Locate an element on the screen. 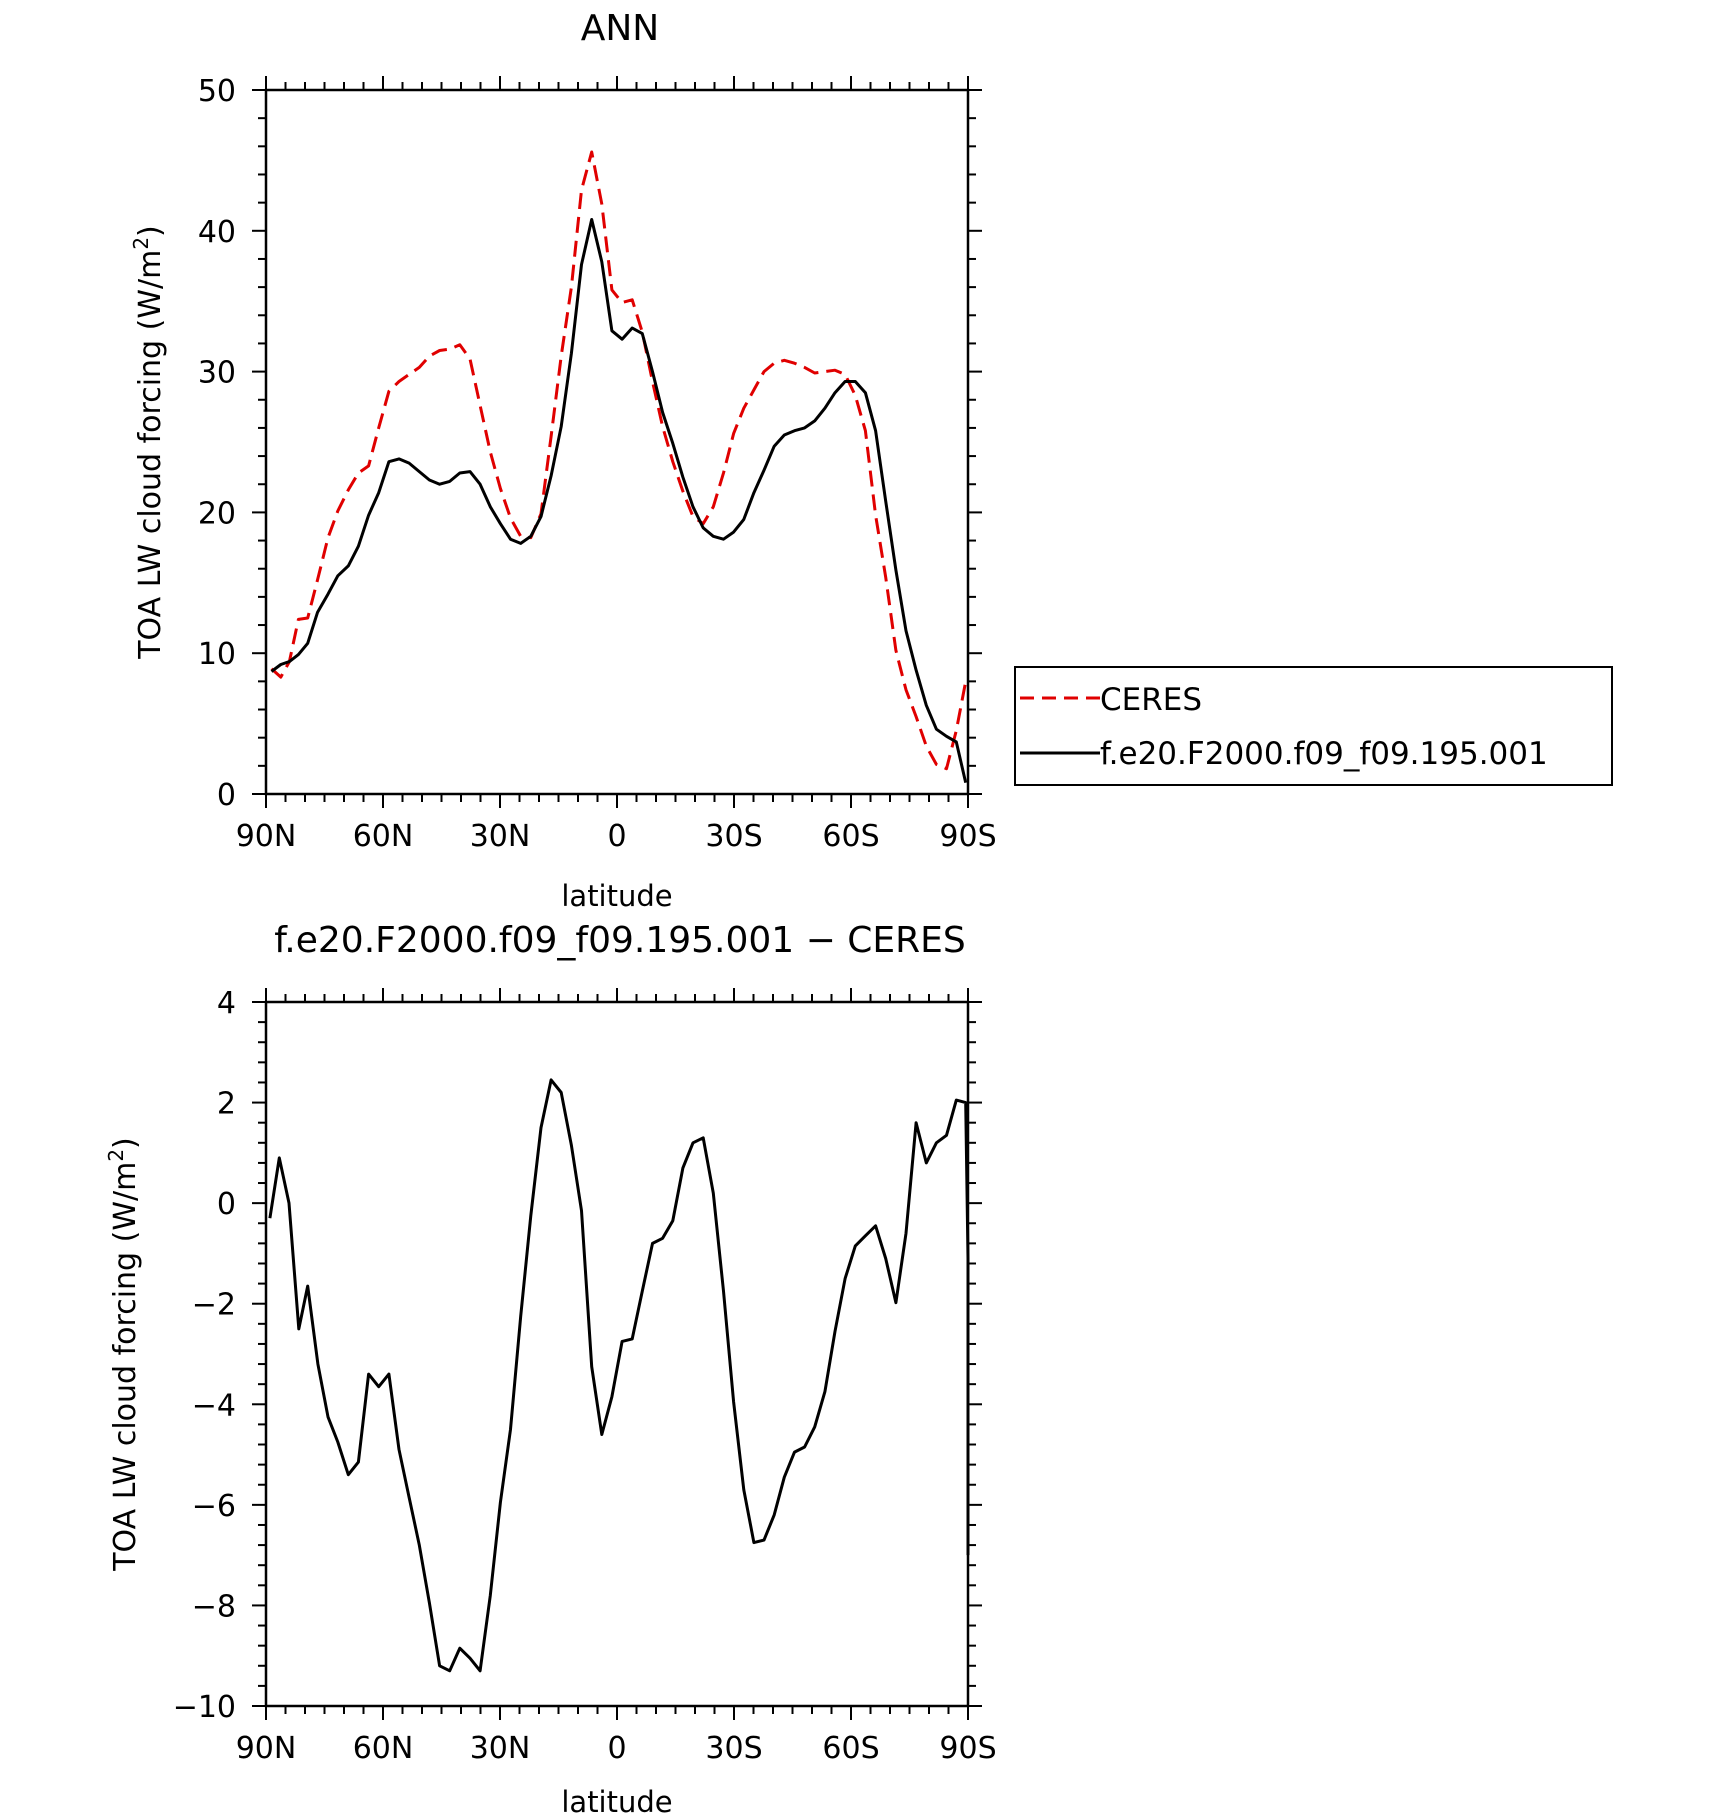 Image resolution: width=1710 pixels, height=1816 pixels. top-y-tick-label: 30 is located at coordinates (217, 373).